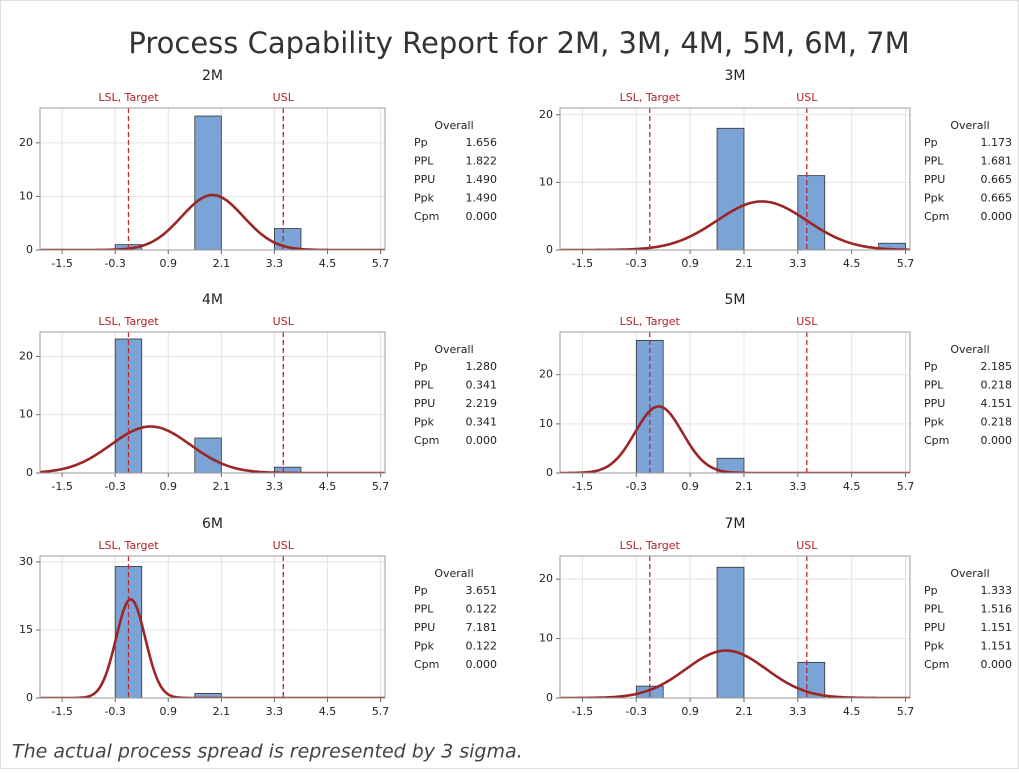 The image size is (1019, 773). Describe the element at coordinates (212, 76) in the screenshot. I see `panel-title: 2M` at that location.